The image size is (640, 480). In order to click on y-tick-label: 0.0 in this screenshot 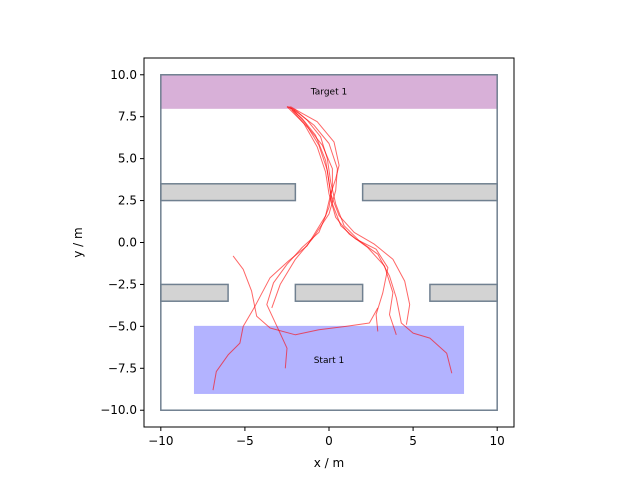, I will do `click(127, 243)`.